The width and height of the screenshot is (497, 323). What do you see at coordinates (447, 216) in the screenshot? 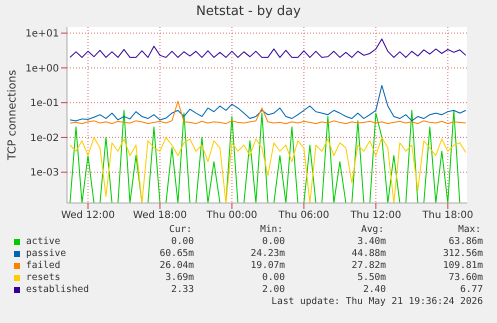
I see `x-tick-label: Thu 18:00` at bounding box center [447, 216].